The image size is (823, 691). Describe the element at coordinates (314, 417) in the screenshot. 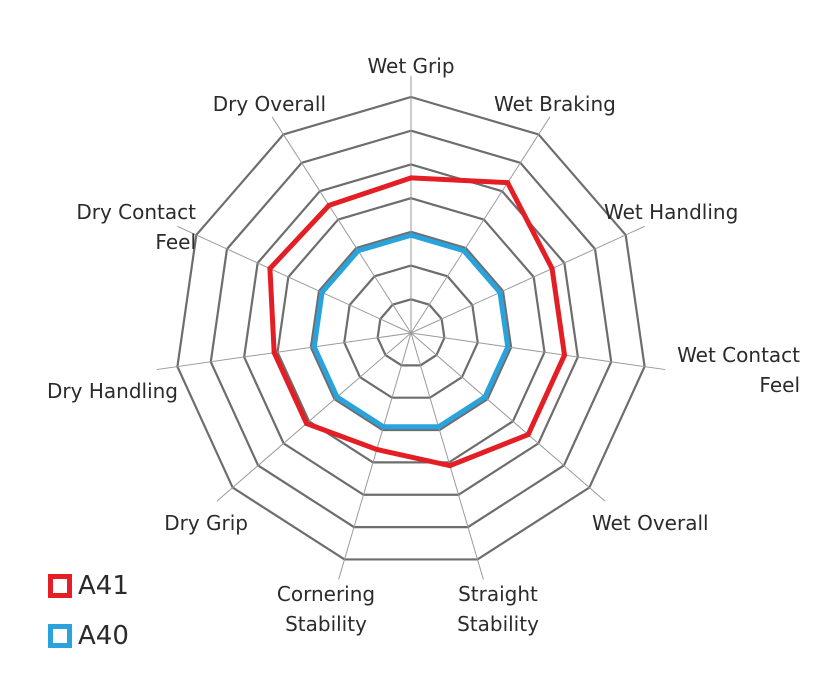

I see `spoke-dry-grip` at that location.